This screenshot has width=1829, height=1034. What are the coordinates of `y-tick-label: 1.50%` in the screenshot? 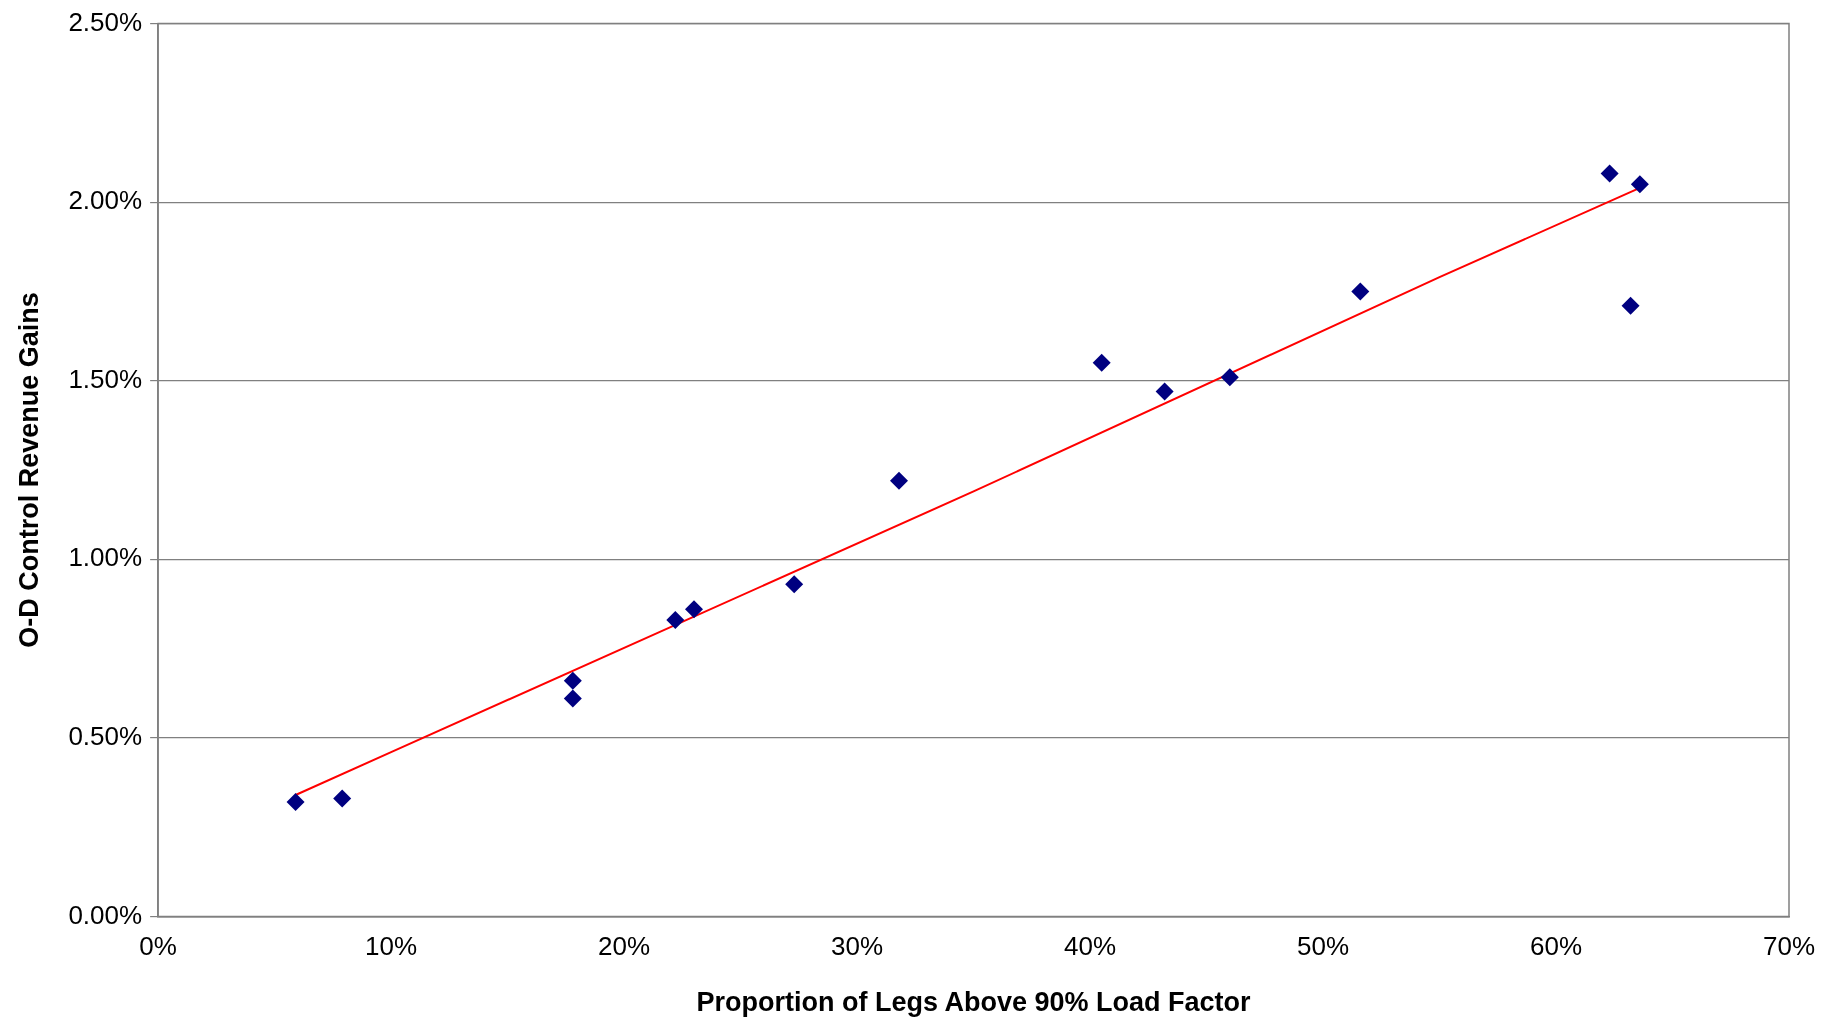 It's located at (105, 378).